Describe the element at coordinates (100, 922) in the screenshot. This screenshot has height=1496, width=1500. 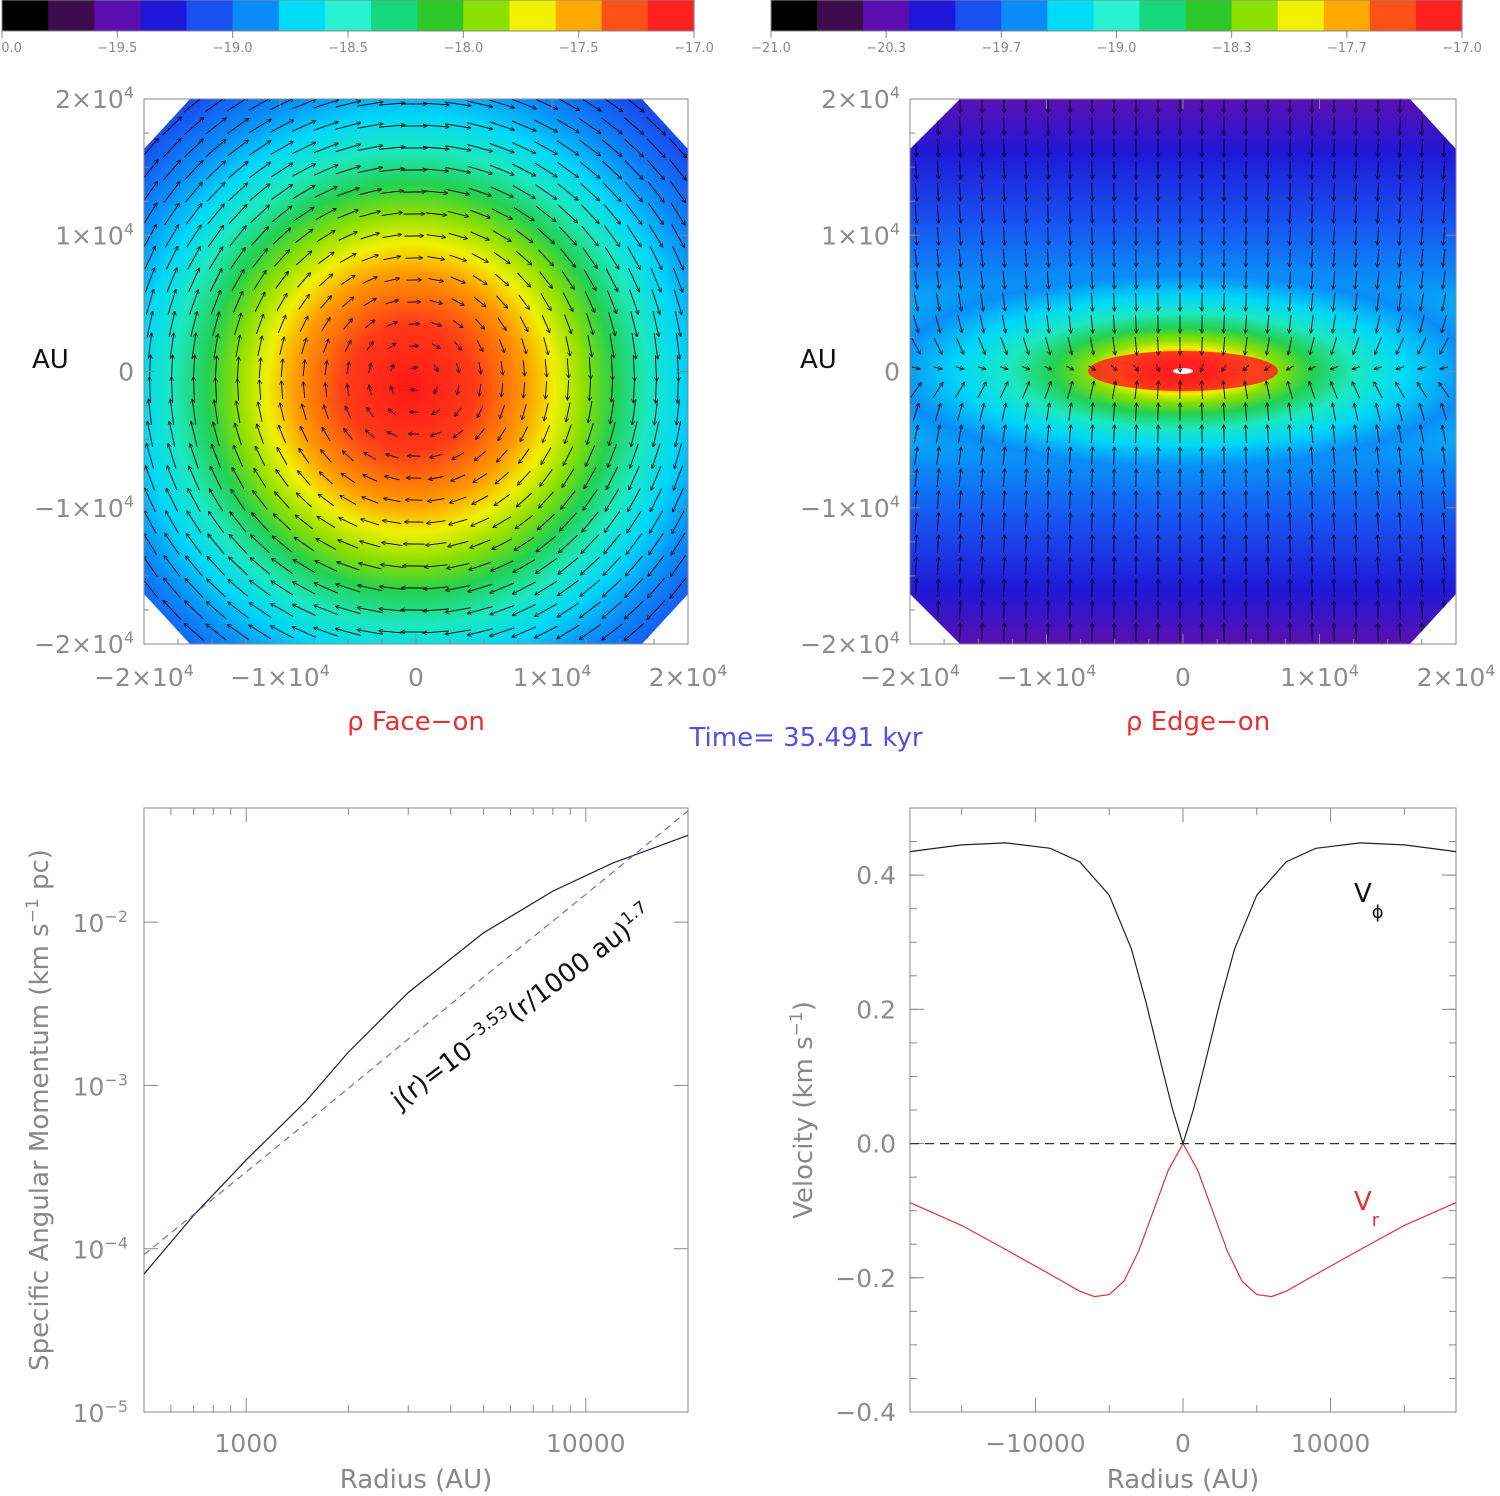
I see `y-tick-label: 10−2` at that location.